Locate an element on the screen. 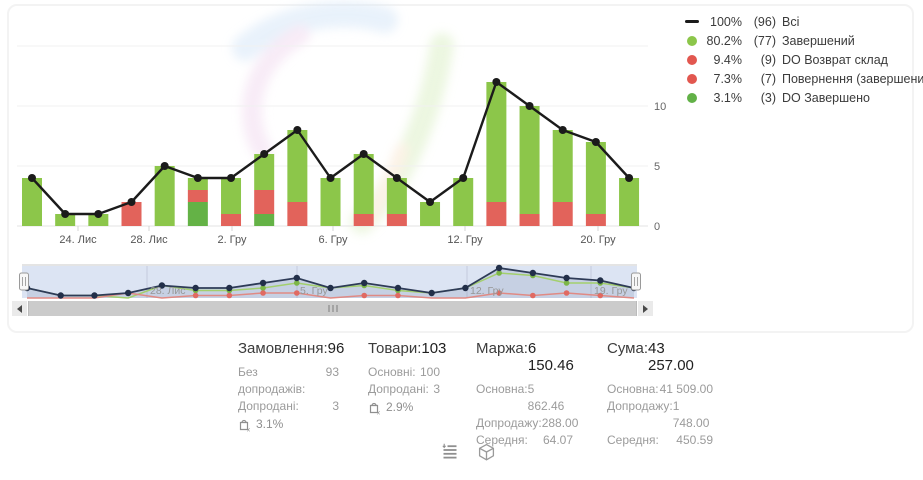 The image size is (923, 480). line-marker-icon is located at coordinates (692, 21).